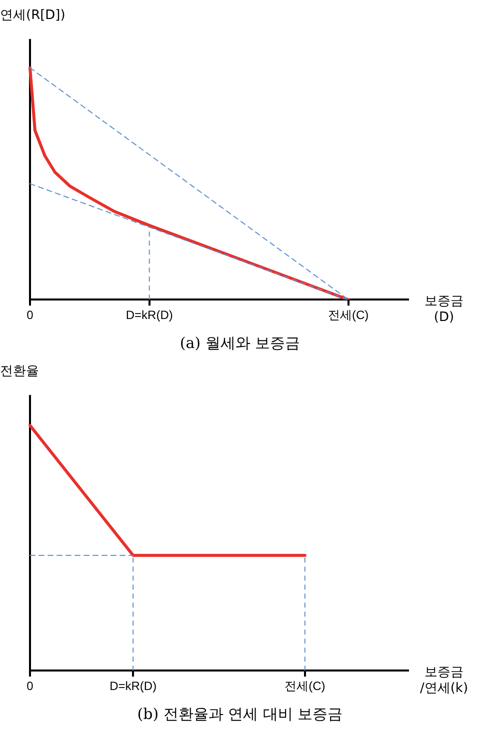 This screenshot has height=746, width=480. Describe the element at coordinates (33, 15) in the screenshot. I see `y-axis-title: 연세(R[D])` at that location.